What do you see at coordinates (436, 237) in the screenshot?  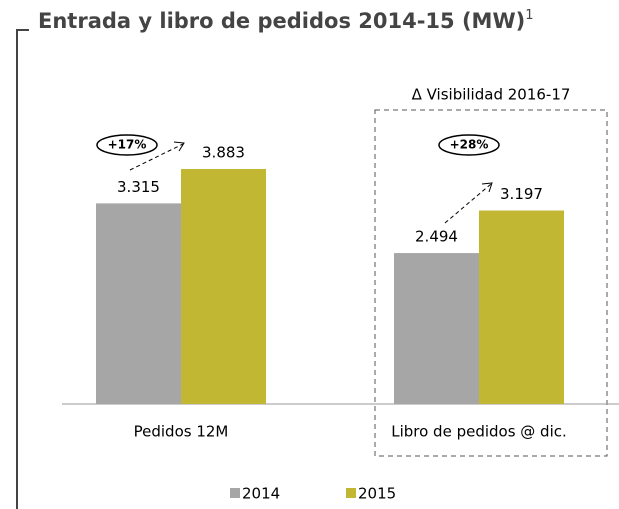 I see `data-label: 2.494` at bounding box center [436, 237].